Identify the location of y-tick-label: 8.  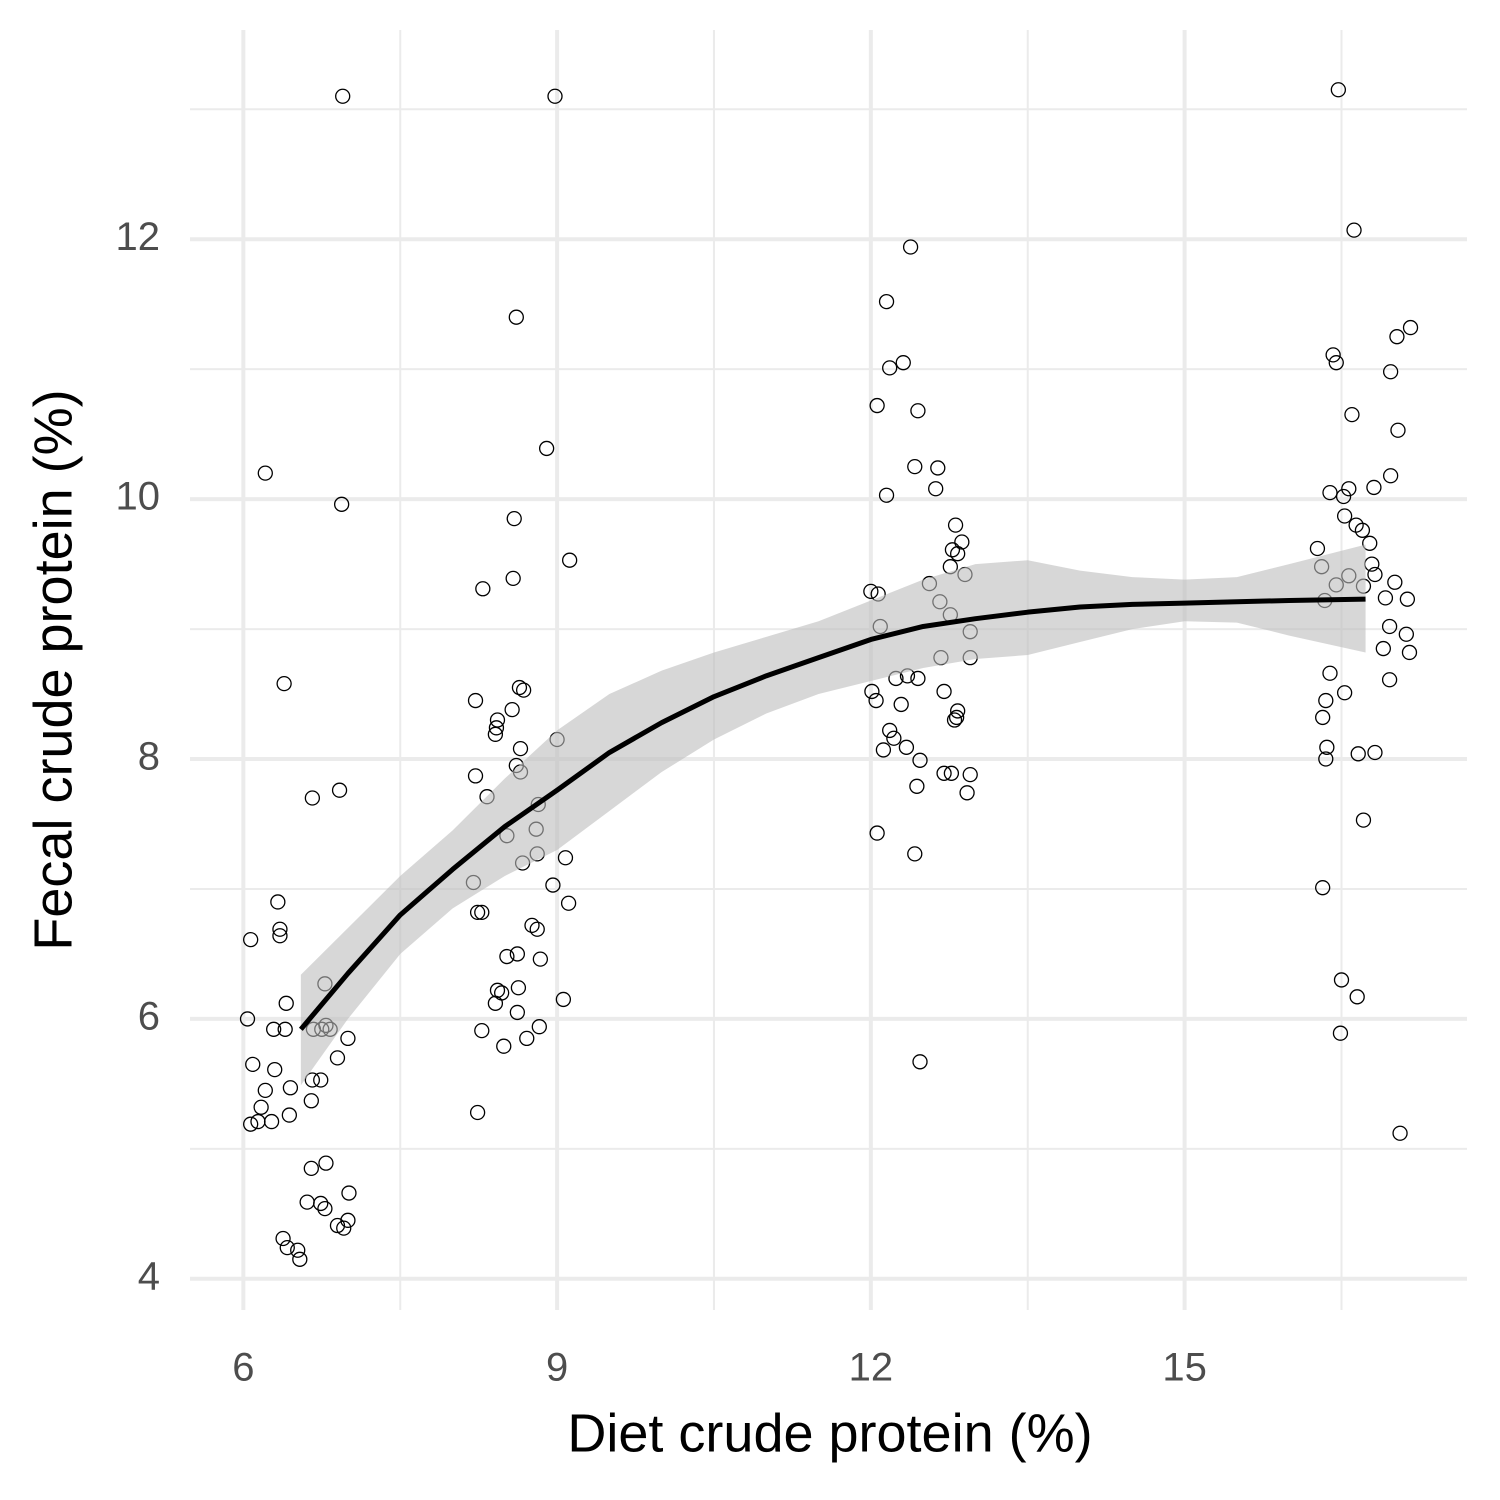
(149, 757).